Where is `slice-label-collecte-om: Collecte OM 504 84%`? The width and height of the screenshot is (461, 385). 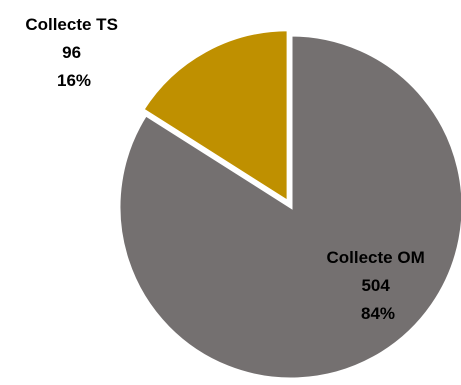
slice-label-collecte-om: Collecte OM 504 84% is located at coordinates (378, 285).